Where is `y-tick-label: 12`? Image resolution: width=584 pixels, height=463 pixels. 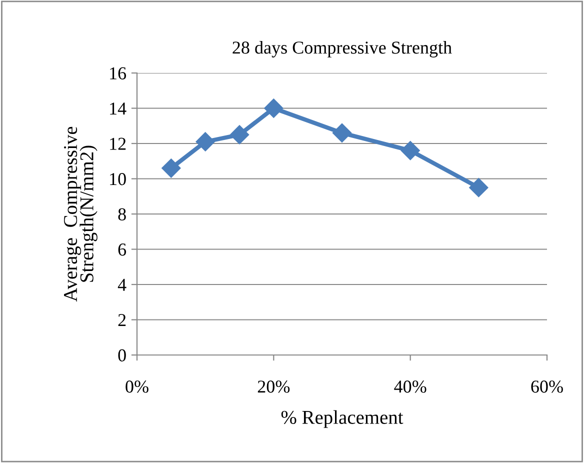 y-tick-label: 12 is located at coordinates (118, 144).